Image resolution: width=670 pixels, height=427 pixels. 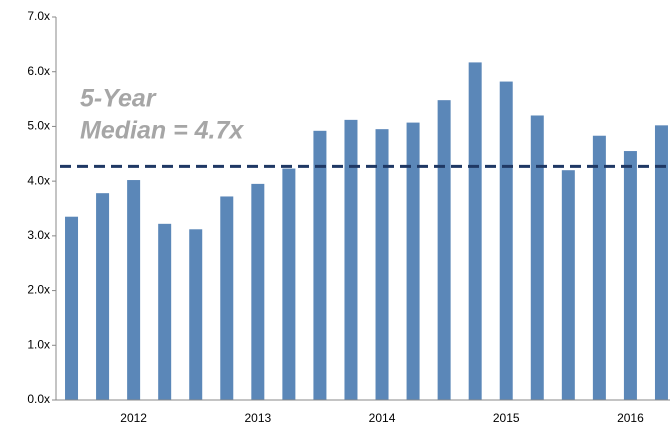 What do you see at coordinates (38, 126) in the screenshot?
I see `y-tick-label: 5.0x` at bounding box center [38, 126].